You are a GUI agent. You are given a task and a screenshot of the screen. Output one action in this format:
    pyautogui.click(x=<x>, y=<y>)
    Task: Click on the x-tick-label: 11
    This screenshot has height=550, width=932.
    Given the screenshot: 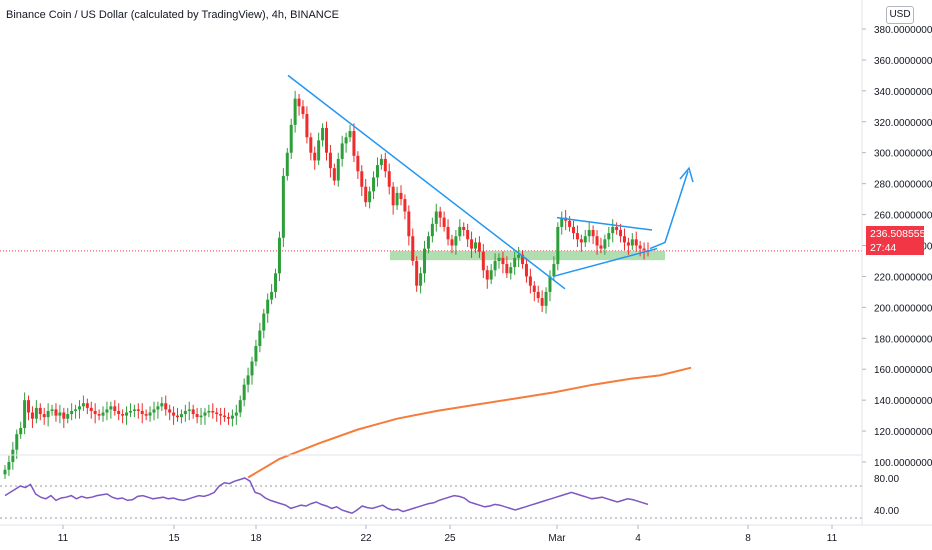 What is the action you would take?
    pyautogui.click(x=63, y=538)
    